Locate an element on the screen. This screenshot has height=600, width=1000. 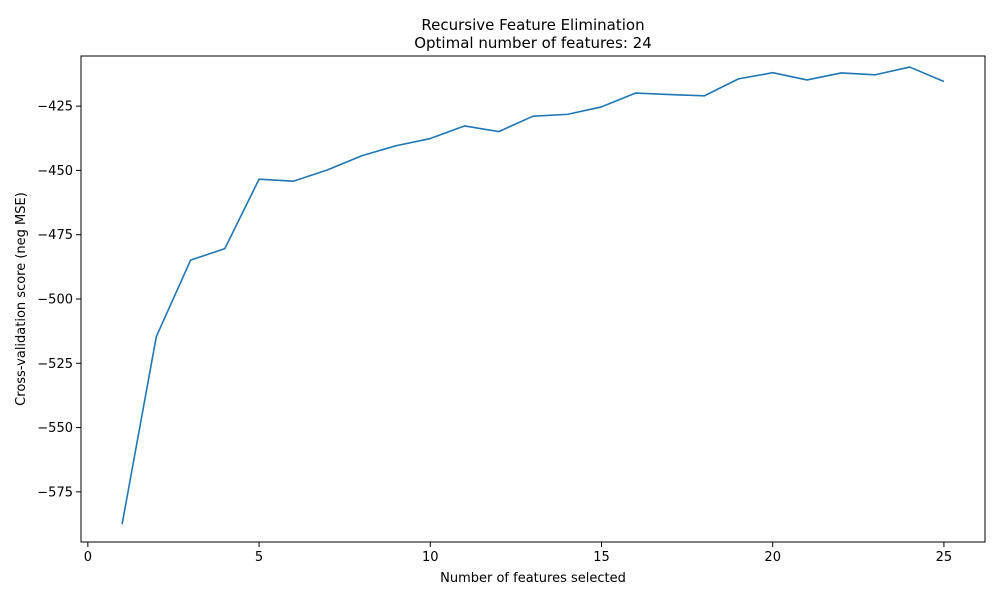
y-axis-label: Cross-validation score (neg MSE) is located at coordinates (21, 299).